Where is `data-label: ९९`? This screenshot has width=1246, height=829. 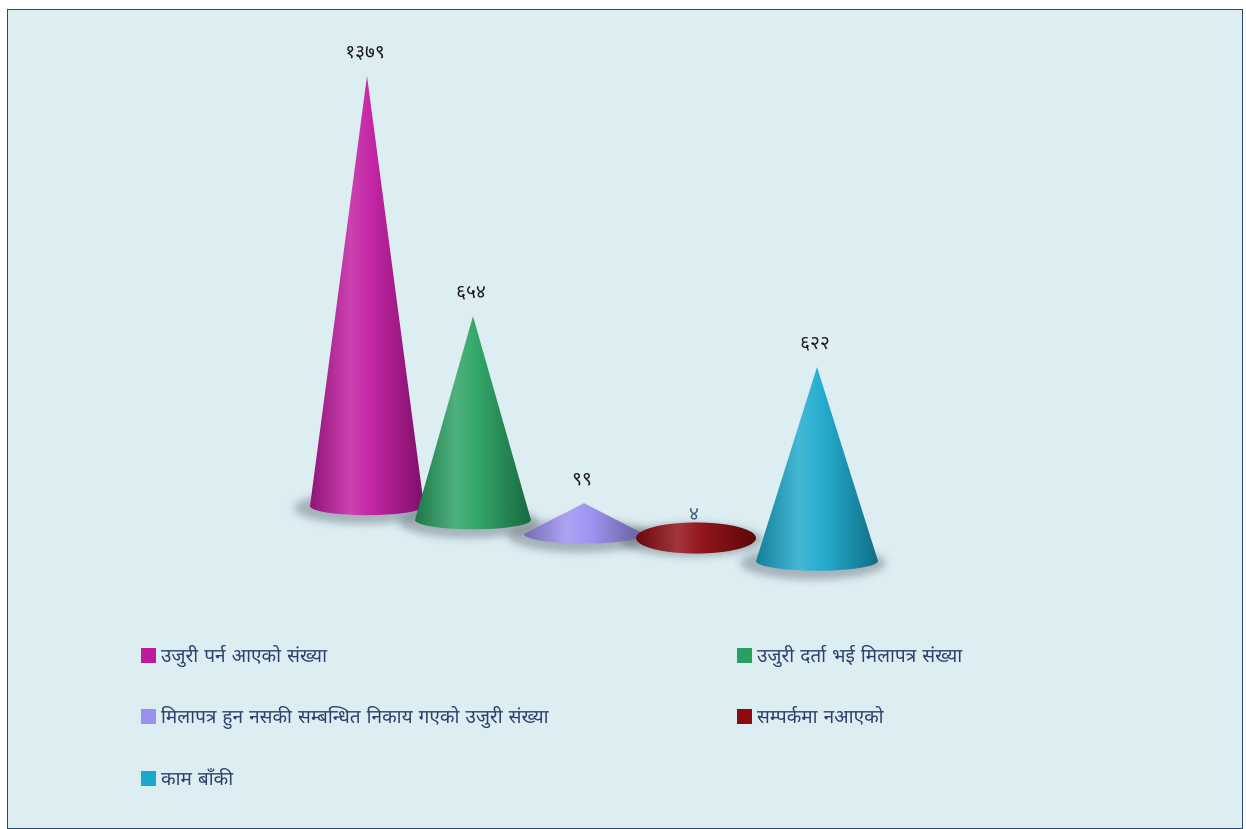 data-label: ९९ is located at coordinates (582, 479).